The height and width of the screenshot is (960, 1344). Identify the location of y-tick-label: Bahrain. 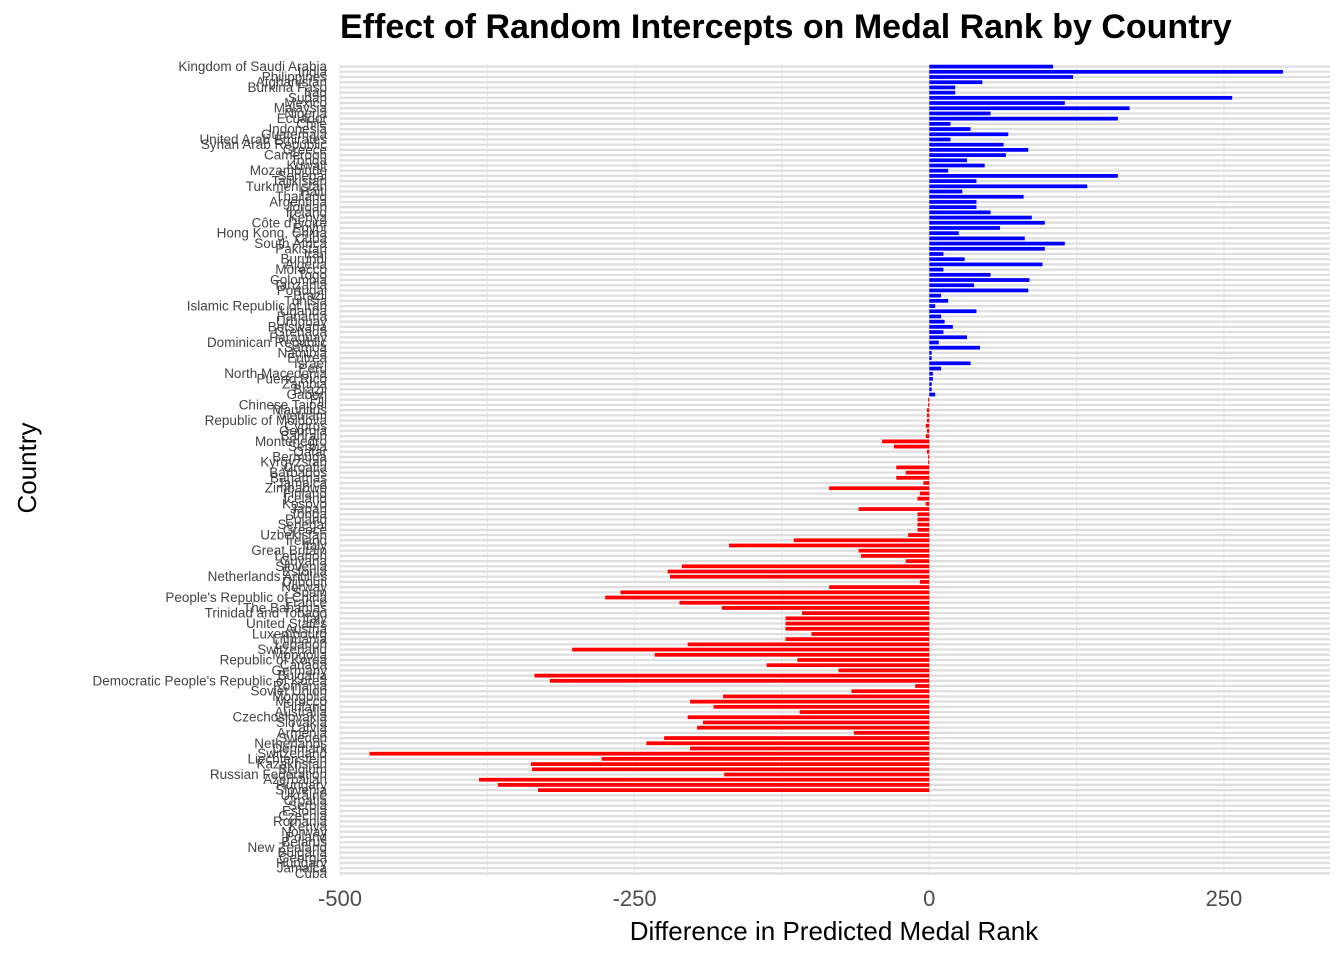
(303, 436).